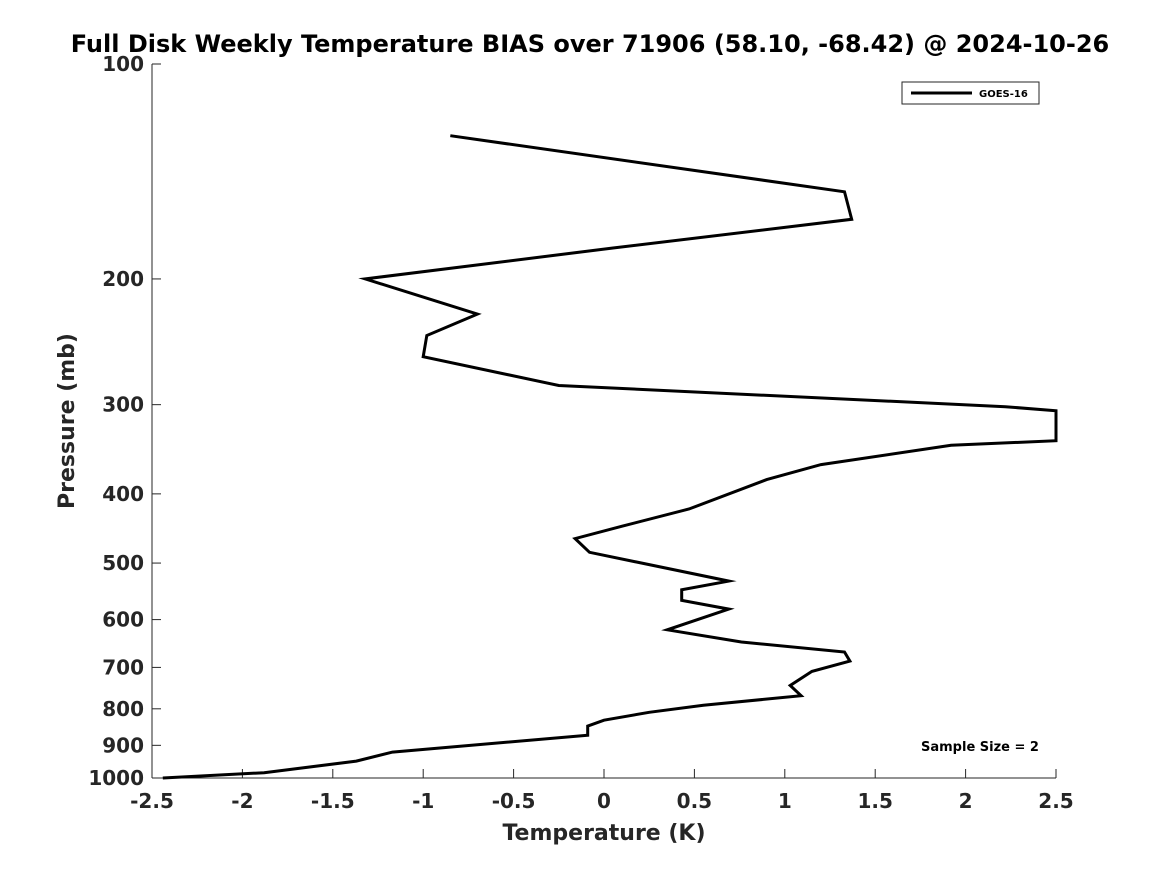 The height and width of the screenshot is (875, 1167). I want to click on y-tick-label: 100, so click(123, 64).